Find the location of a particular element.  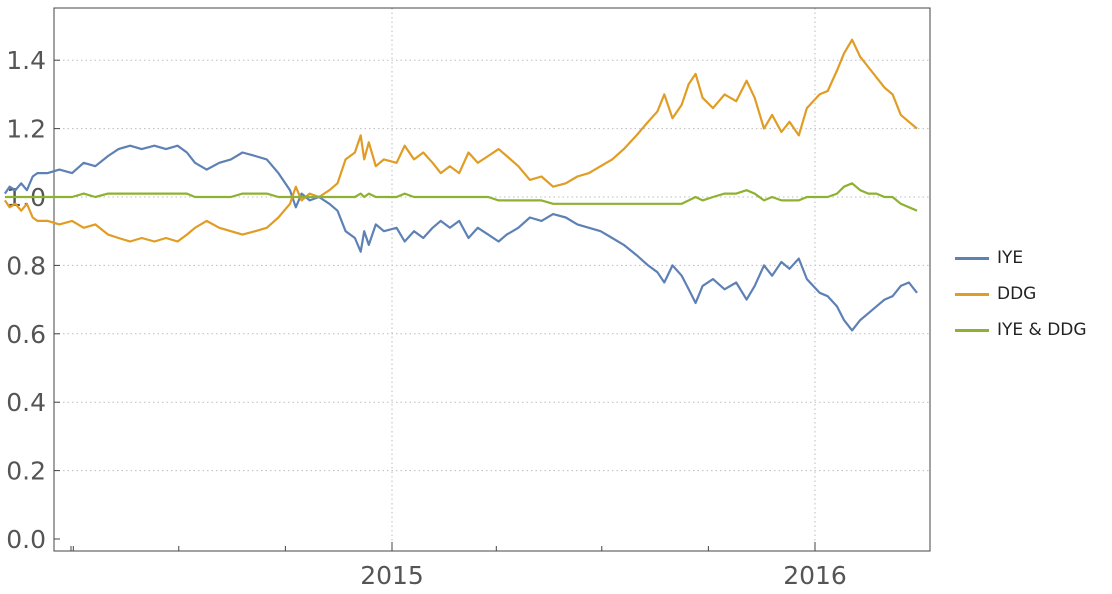

x-tick-label: 2015 is located at coordinates (392, 575).